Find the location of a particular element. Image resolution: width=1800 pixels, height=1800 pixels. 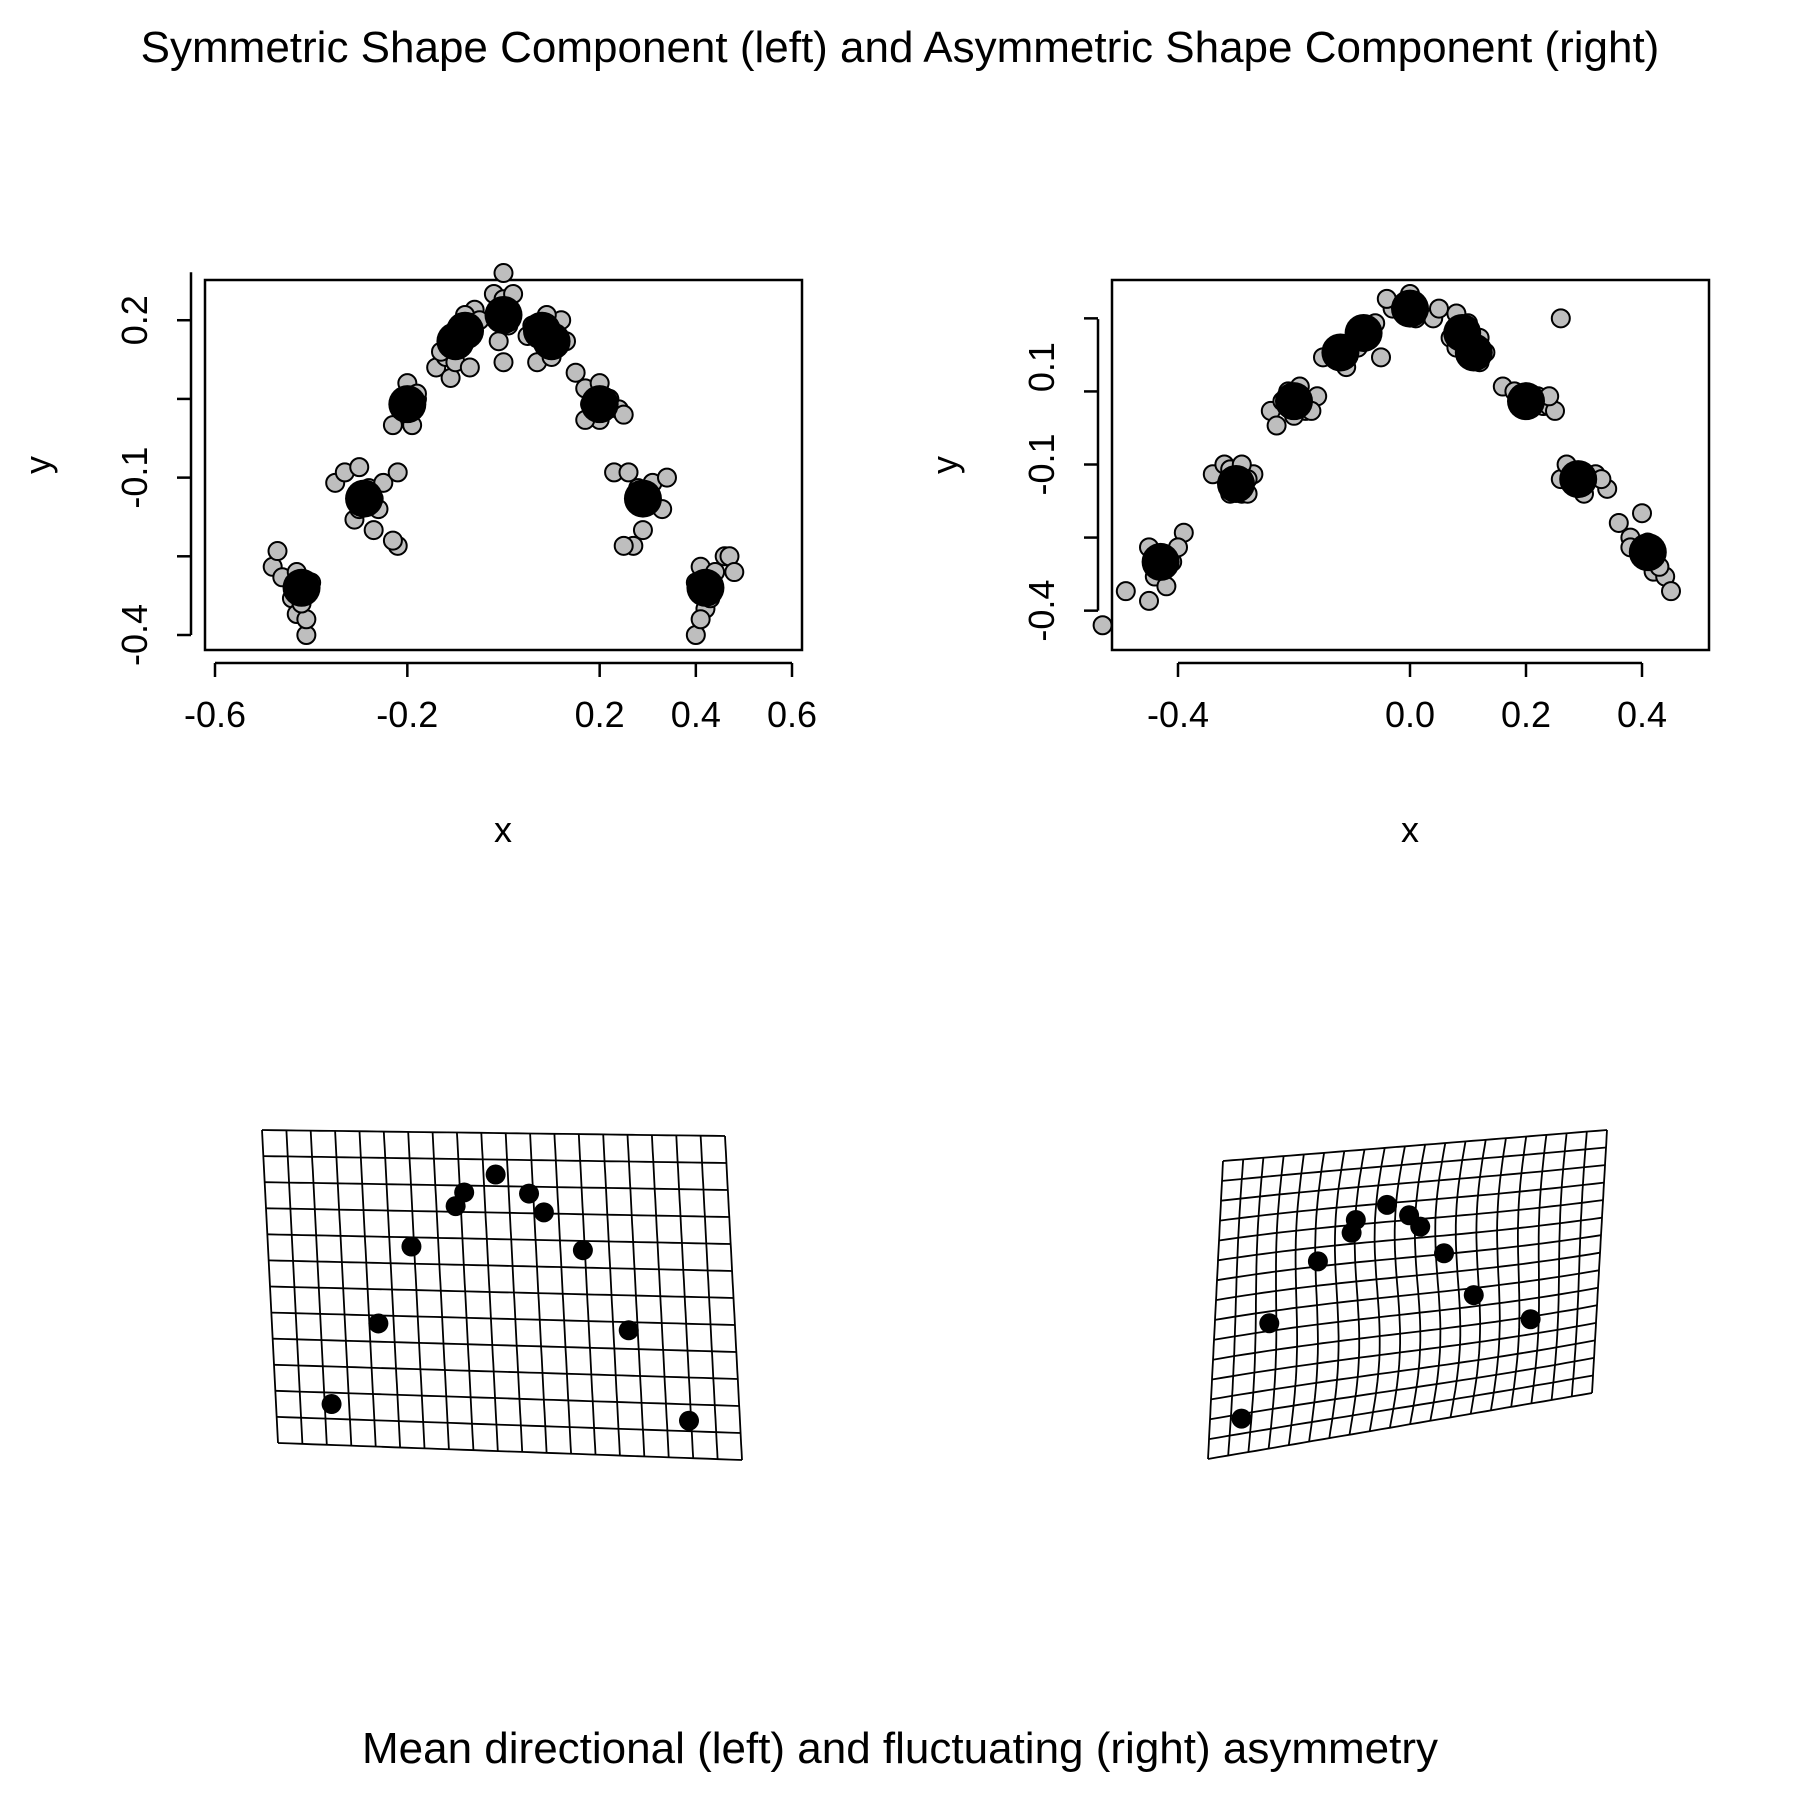

directional-asymmetry-grid is located at coordinates (502, 1295).